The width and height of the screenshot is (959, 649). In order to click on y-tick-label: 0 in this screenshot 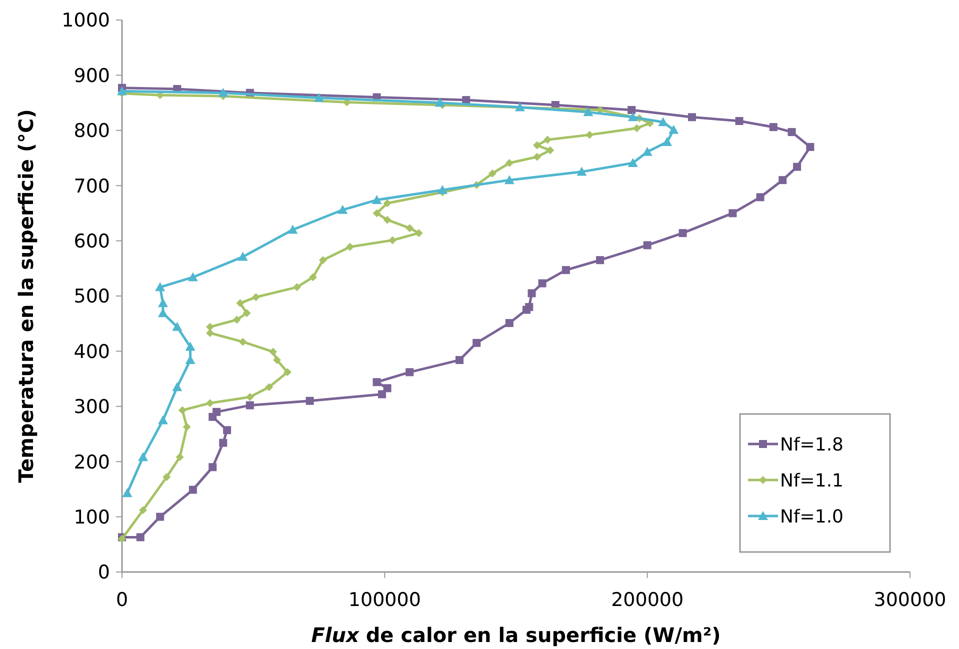, I will do `click(104, 573)`.